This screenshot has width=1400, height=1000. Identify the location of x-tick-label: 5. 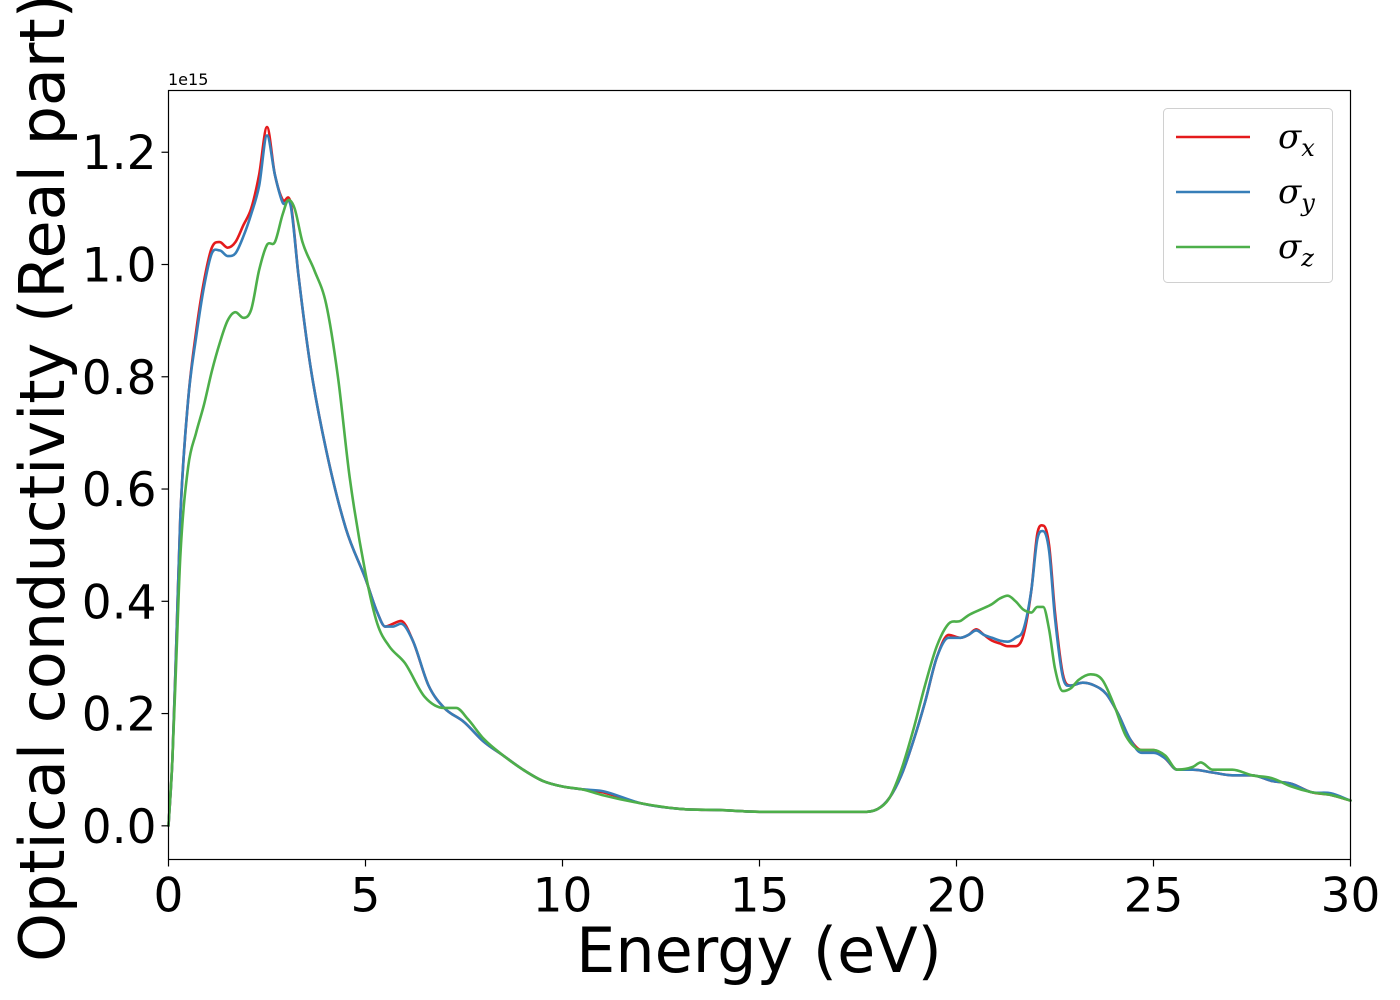
(366, 896).